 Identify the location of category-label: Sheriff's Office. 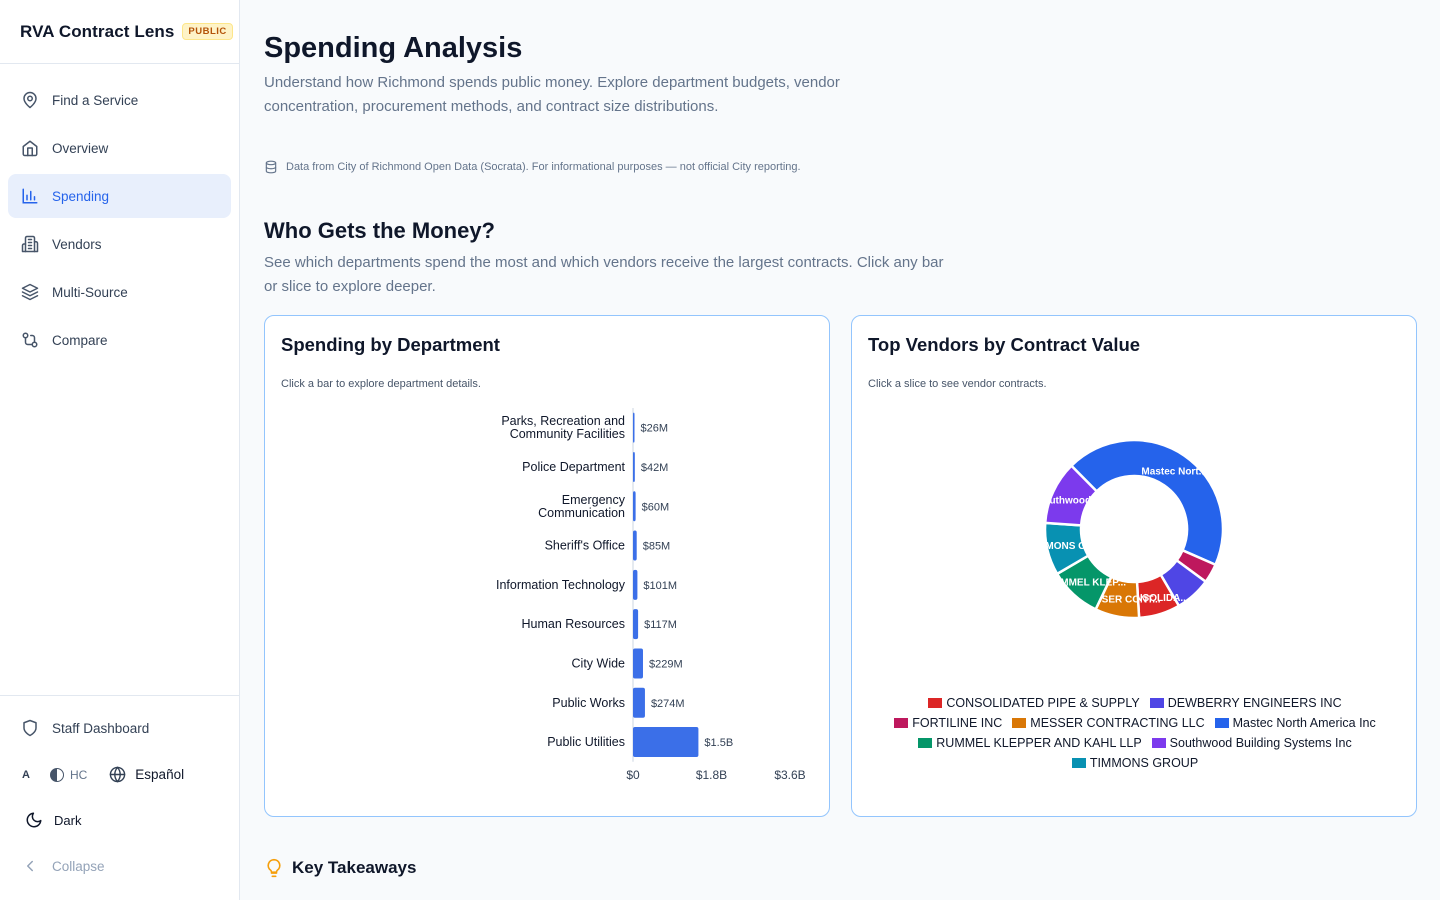
(585, 546).